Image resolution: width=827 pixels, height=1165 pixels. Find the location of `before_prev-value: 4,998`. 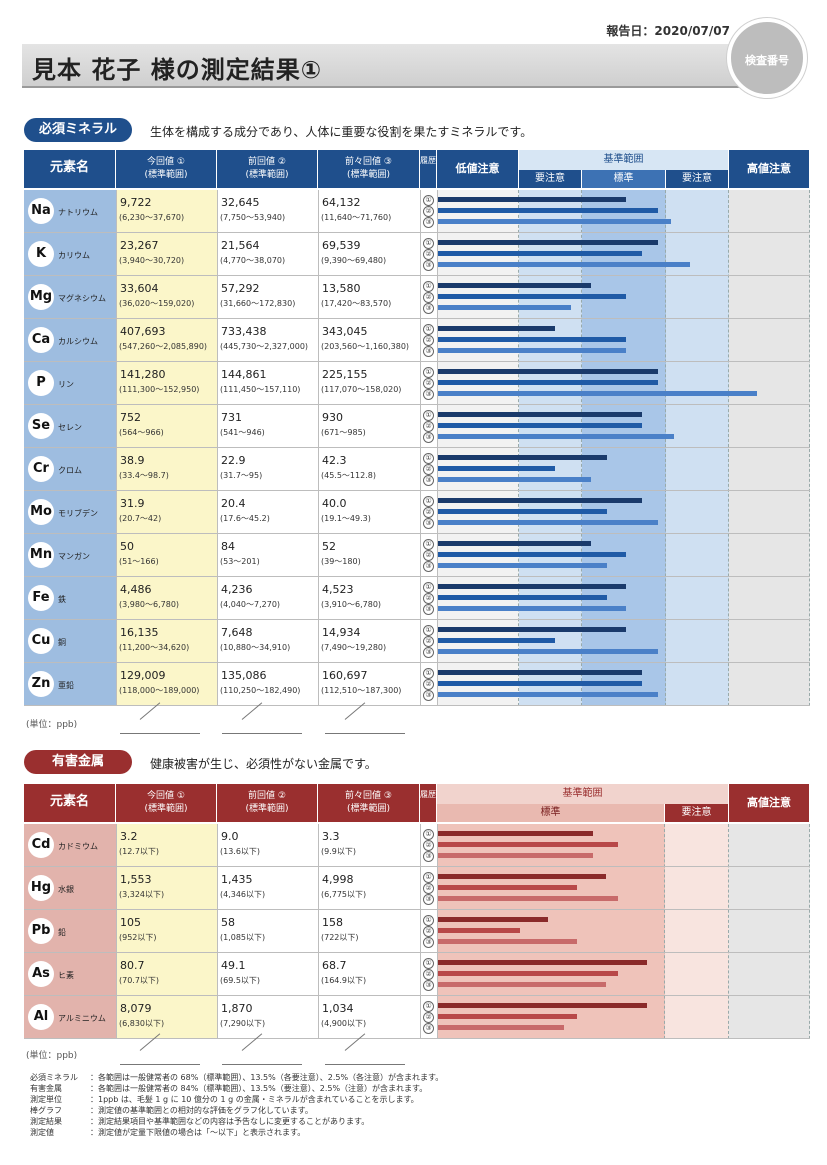

before_prev-value: 4,998 is located at coordinates (338, 879).